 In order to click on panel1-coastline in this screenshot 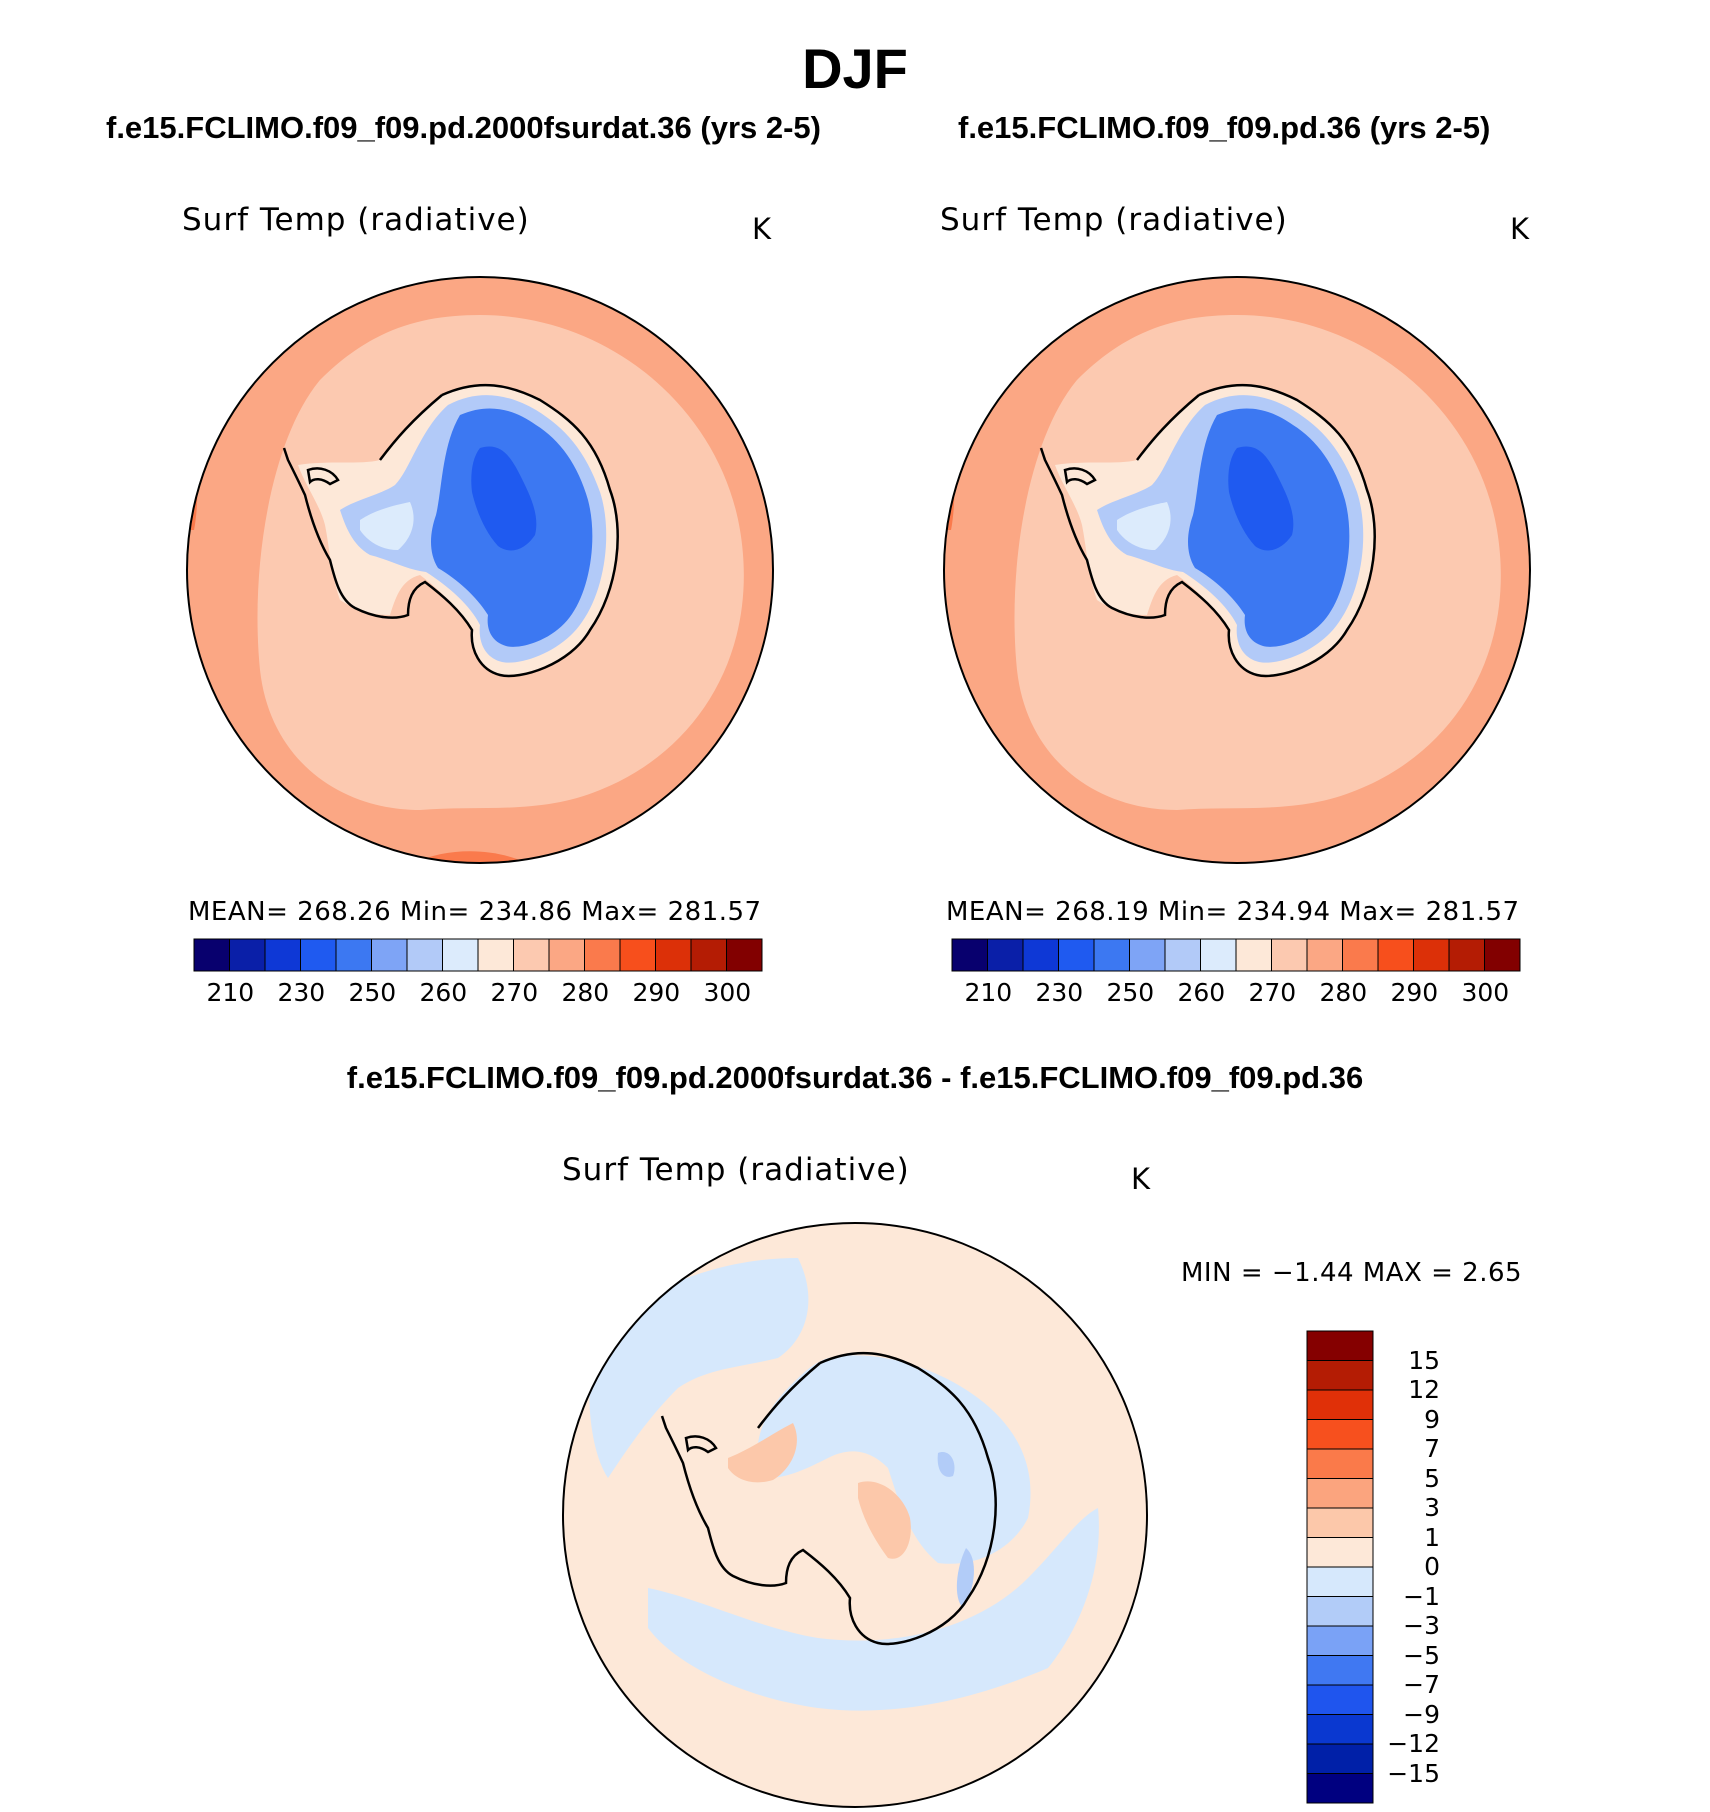, I will do `click(450, 530)`.